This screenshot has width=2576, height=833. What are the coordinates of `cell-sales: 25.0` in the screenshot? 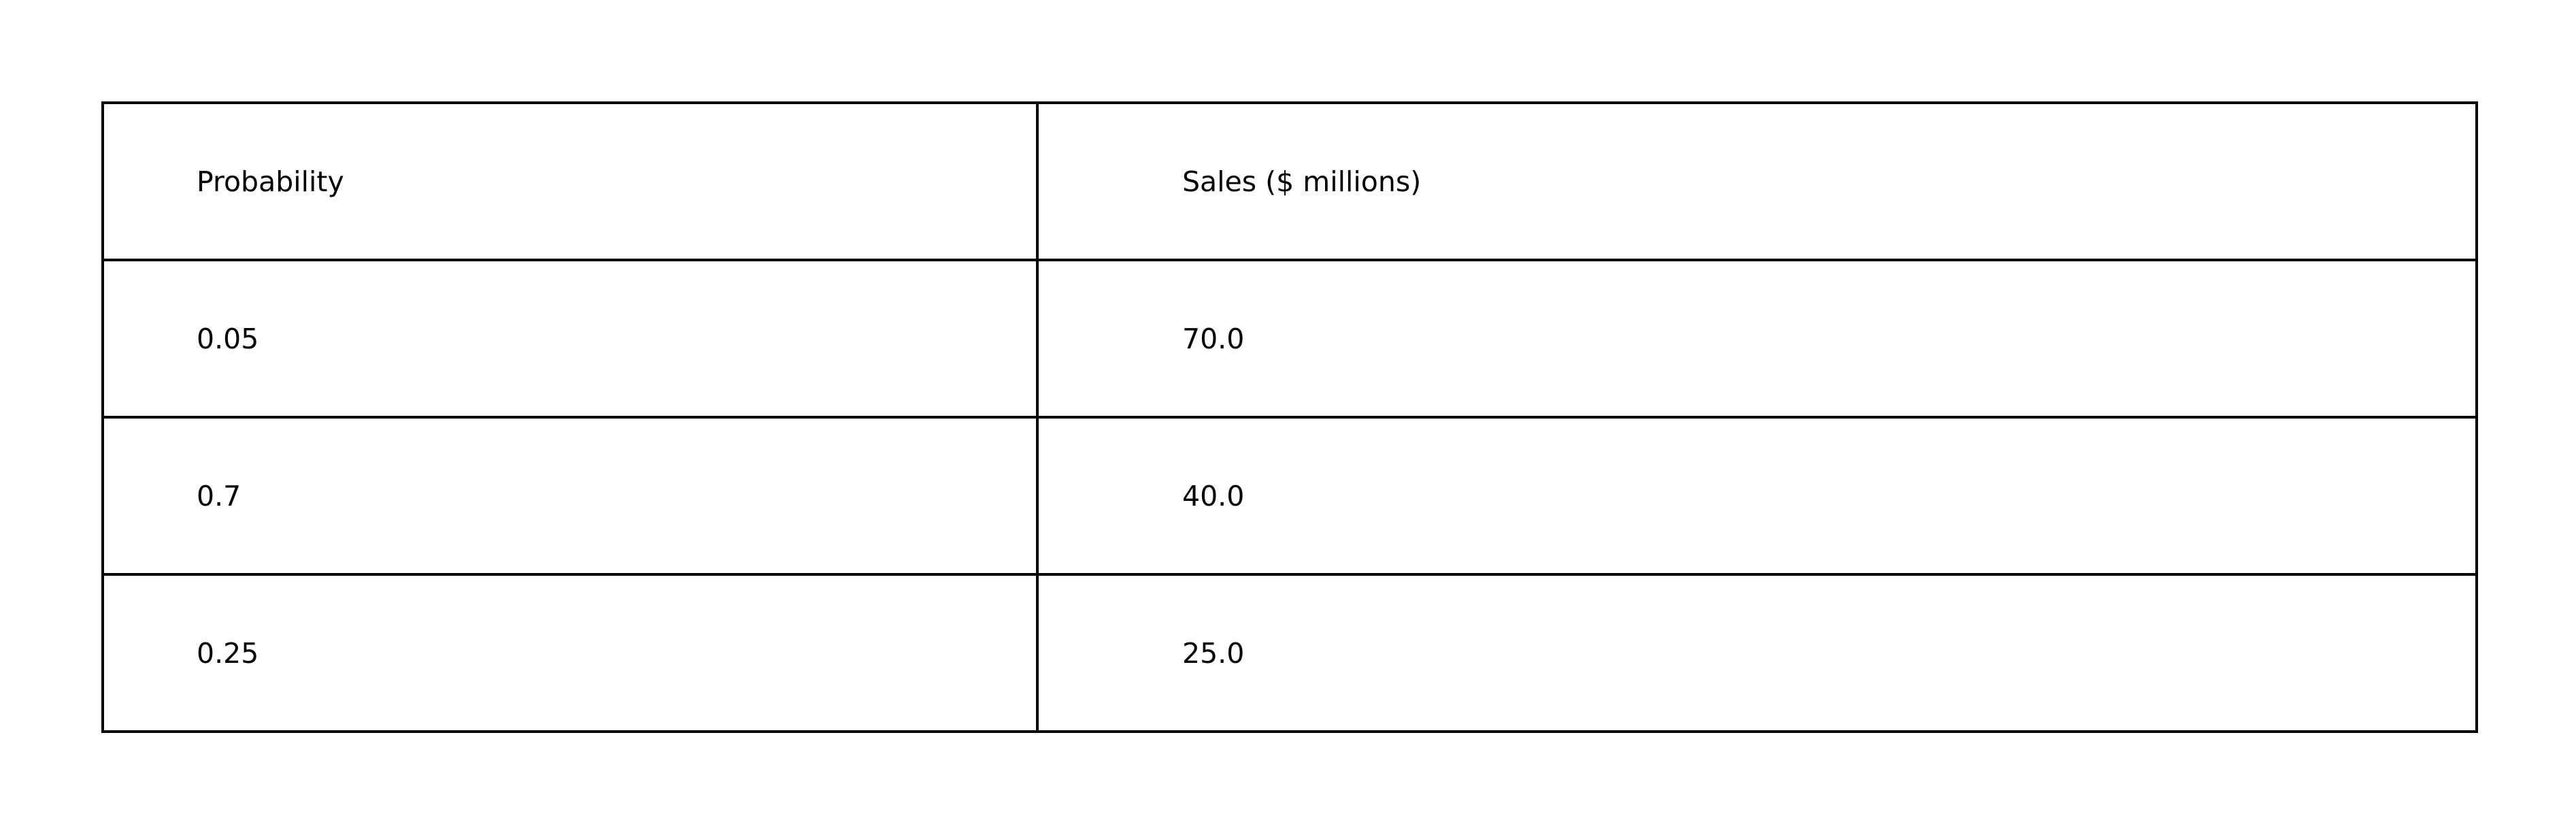 It's located at (1757, 653).